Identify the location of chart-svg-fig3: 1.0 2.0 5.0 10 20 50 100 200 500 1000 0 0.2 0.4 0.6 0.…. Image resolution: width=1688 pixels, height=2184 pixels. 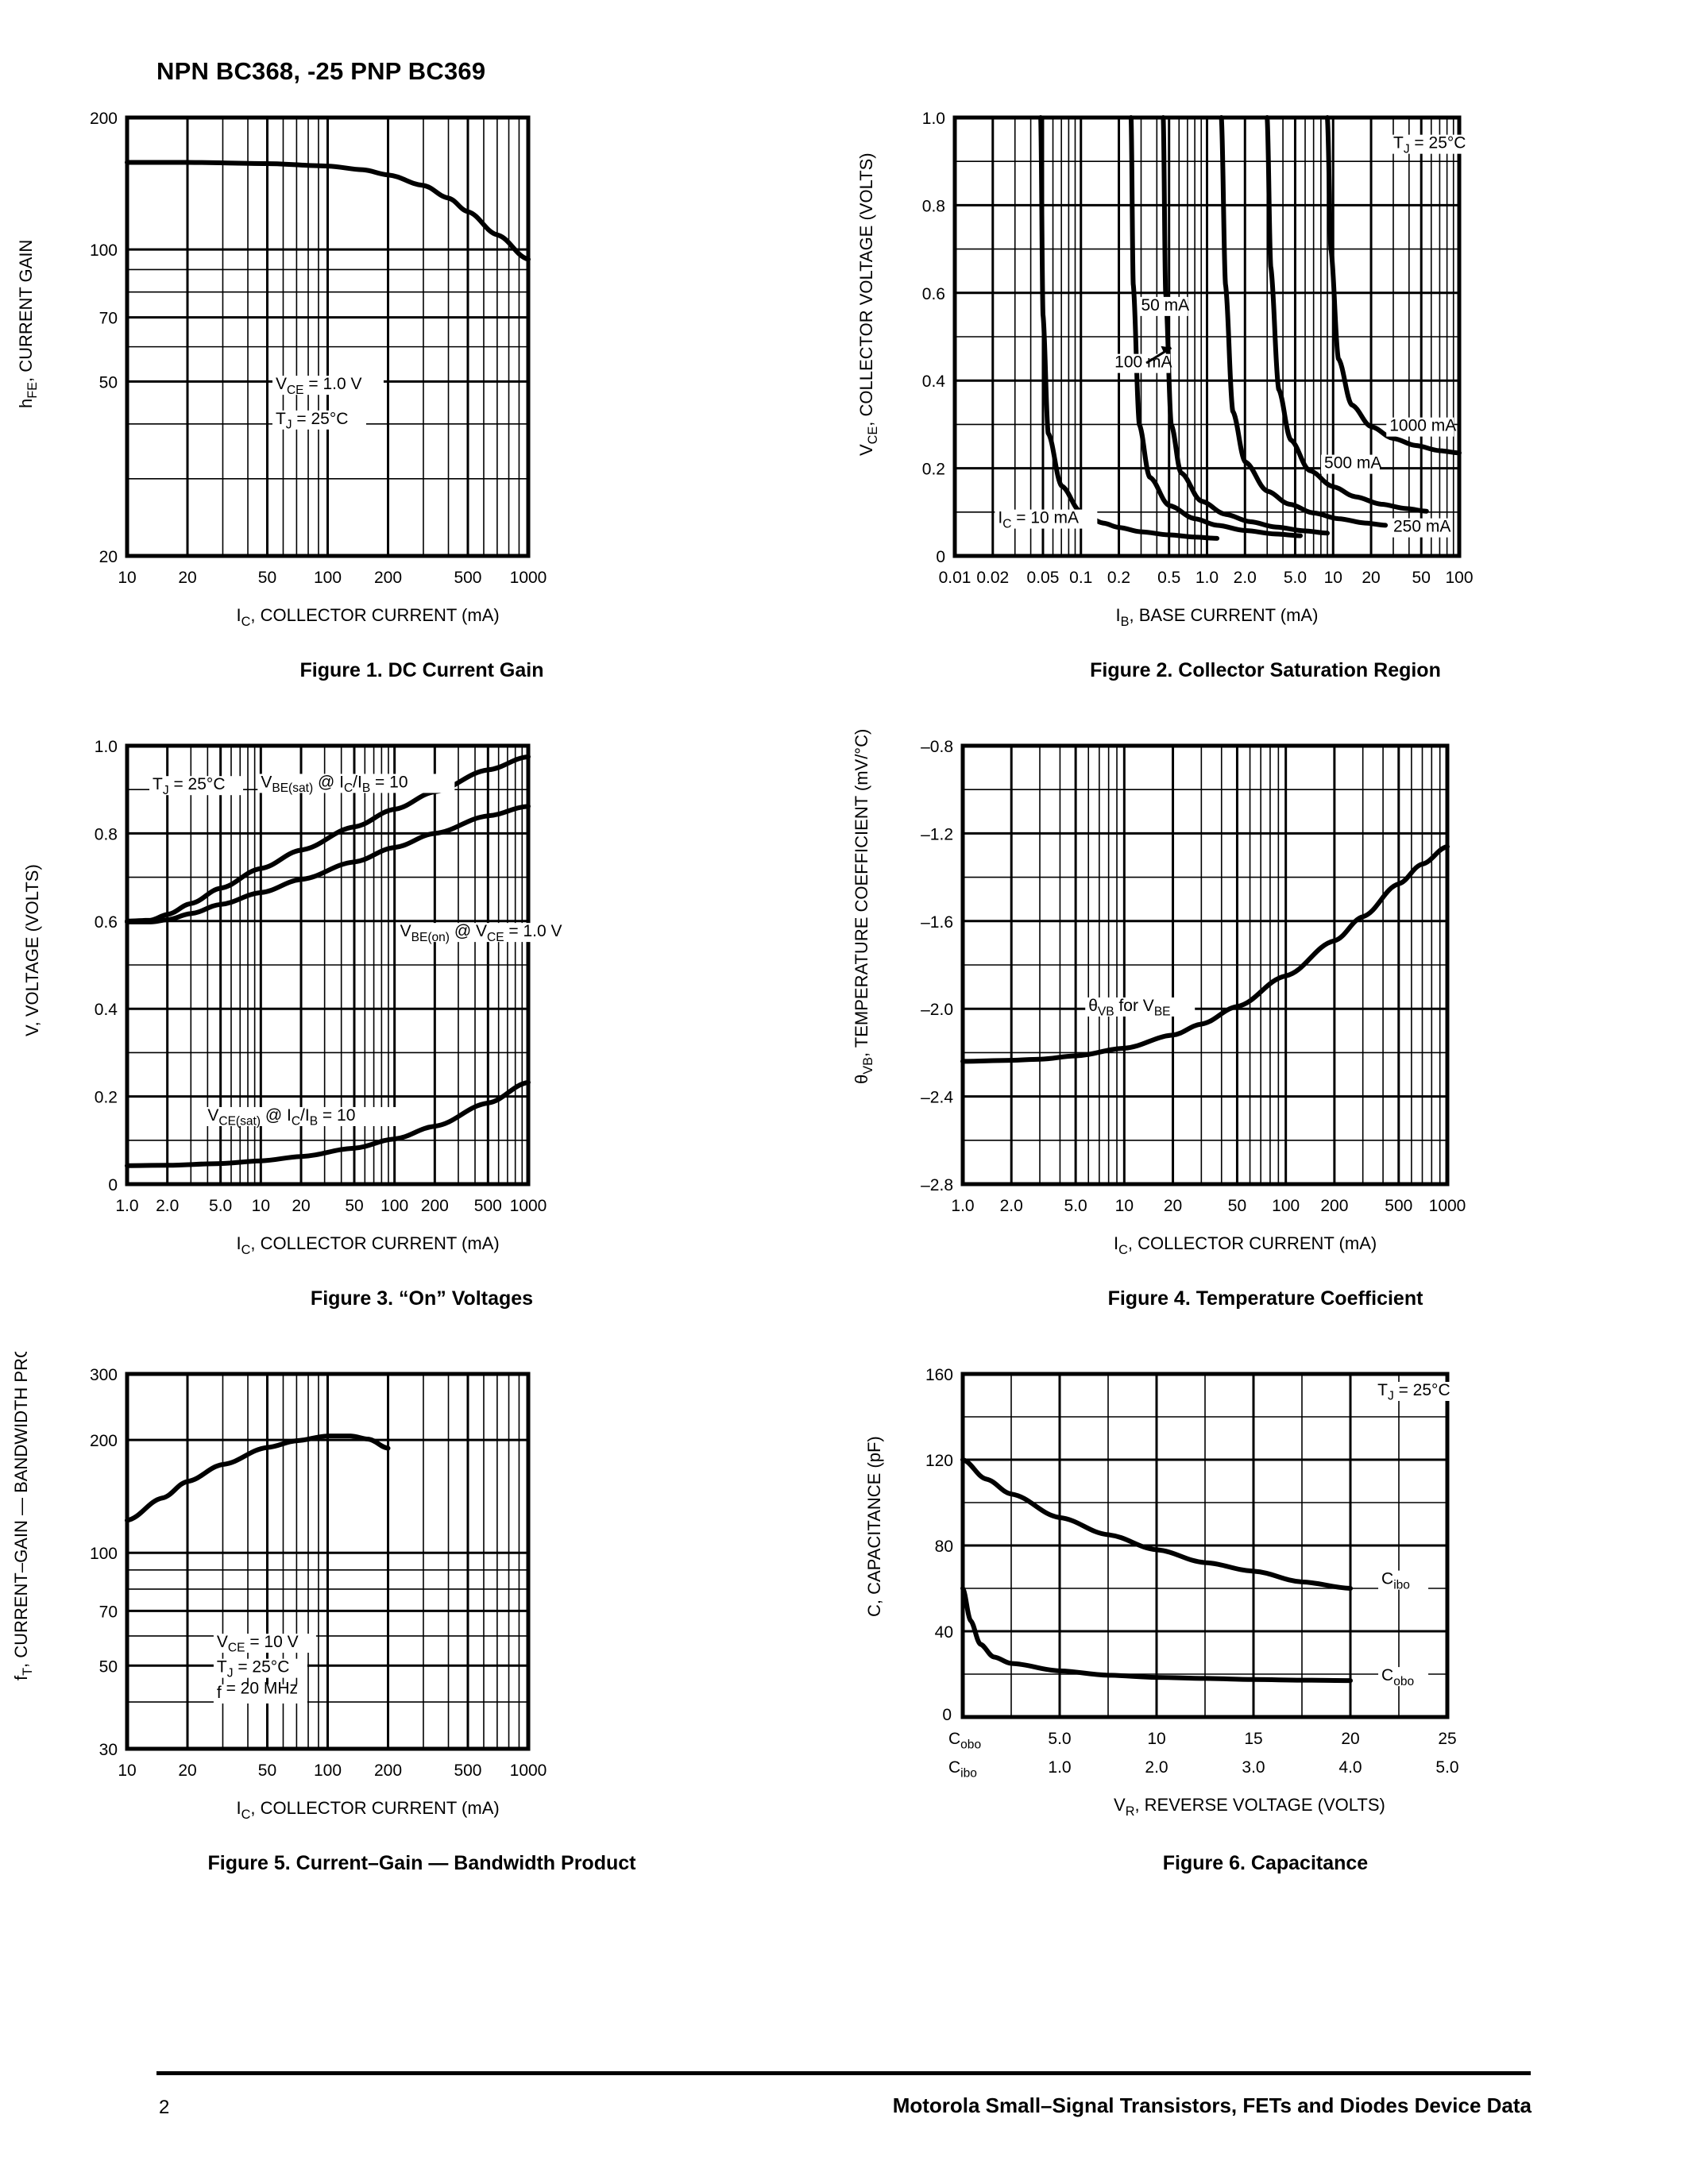
(304, 997).